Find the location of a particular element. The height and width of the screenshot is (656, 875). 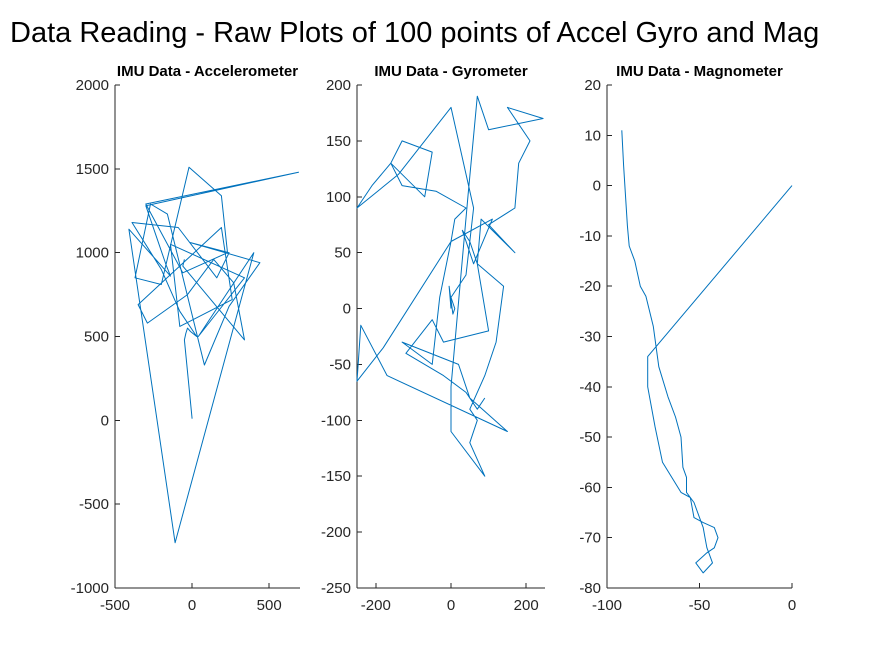

y-tick-label: -10 is located at coordinates (590, 236).